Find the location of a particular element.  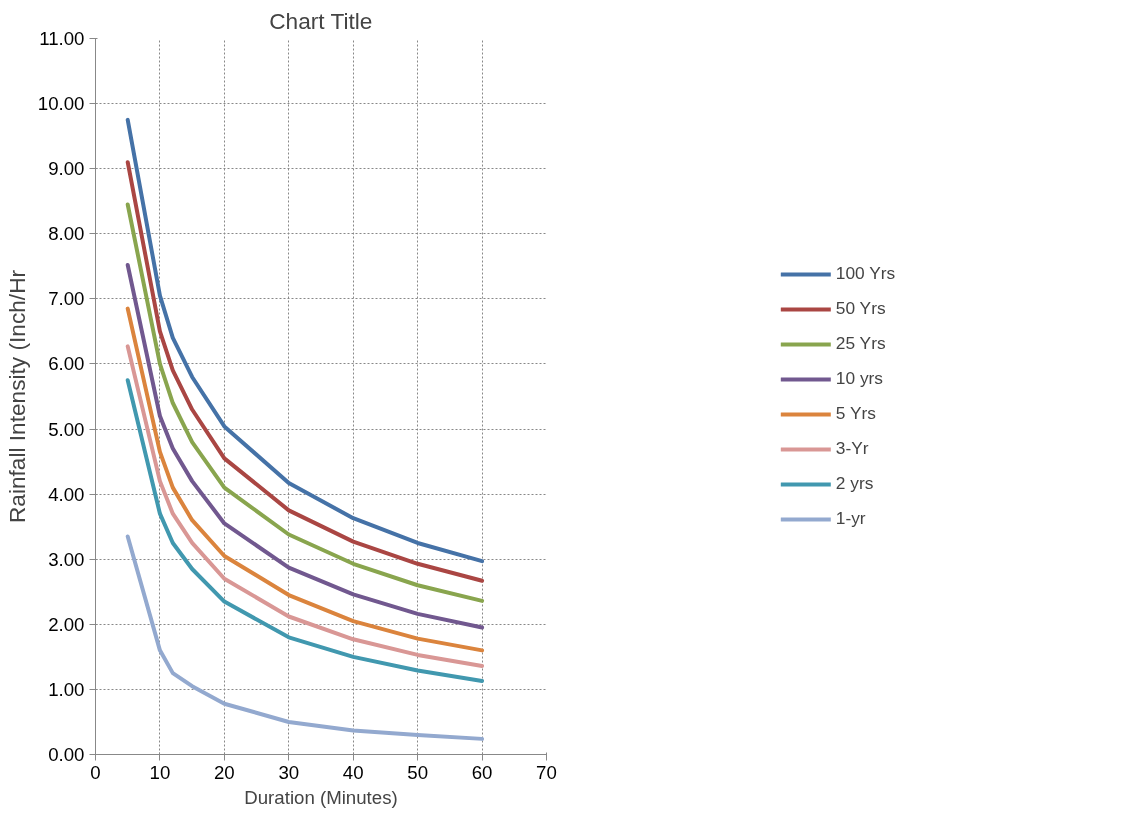

x-tick-label: 70 is located at coordinates (546, 772).